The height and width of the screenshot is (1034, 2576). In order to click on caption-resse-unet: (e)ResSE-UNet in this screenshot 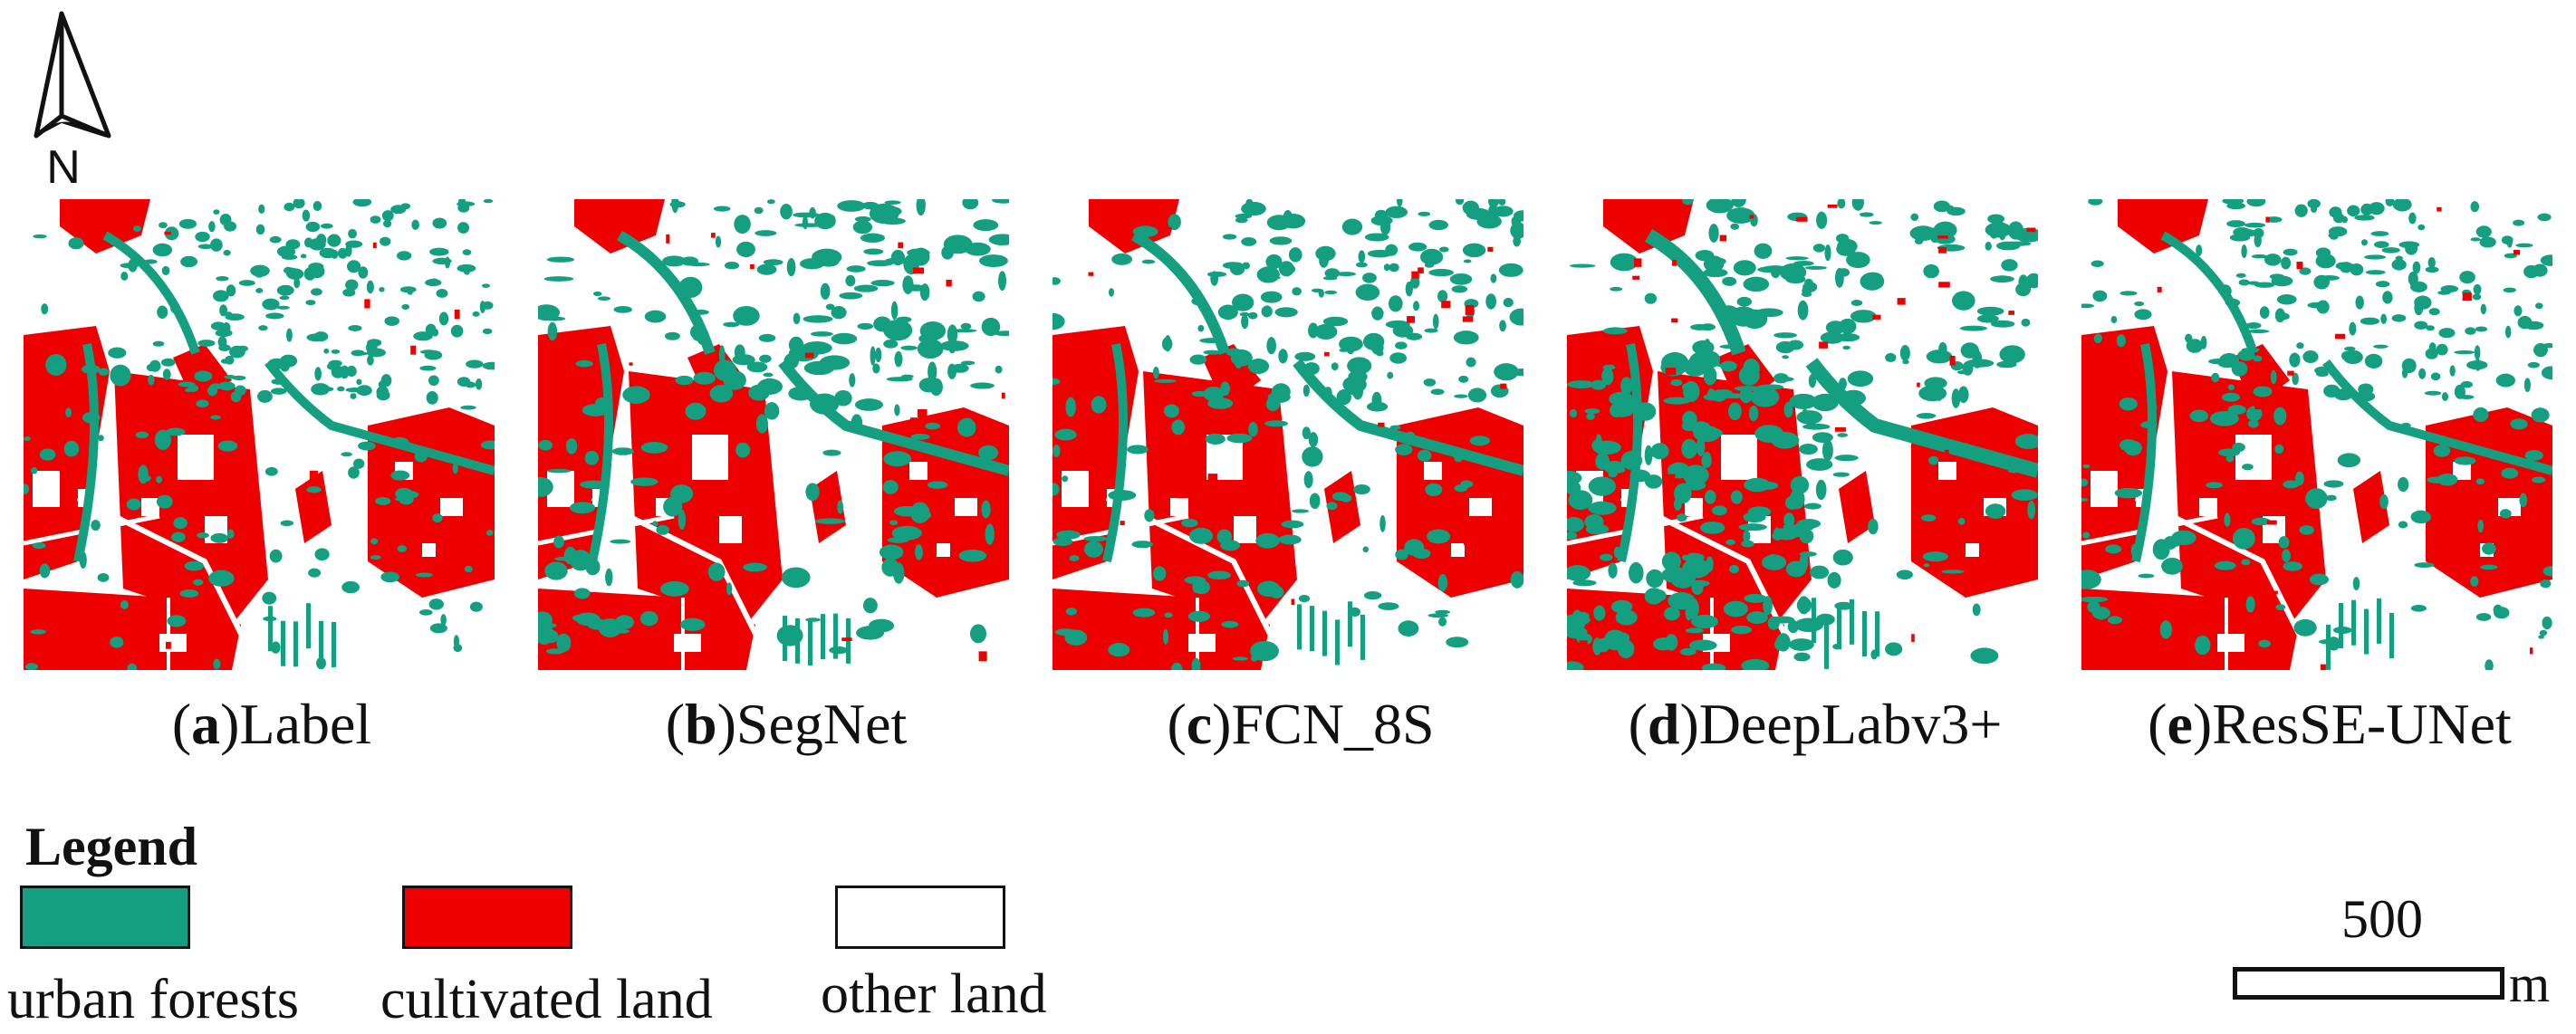, I will do `click(2330, 724)`.